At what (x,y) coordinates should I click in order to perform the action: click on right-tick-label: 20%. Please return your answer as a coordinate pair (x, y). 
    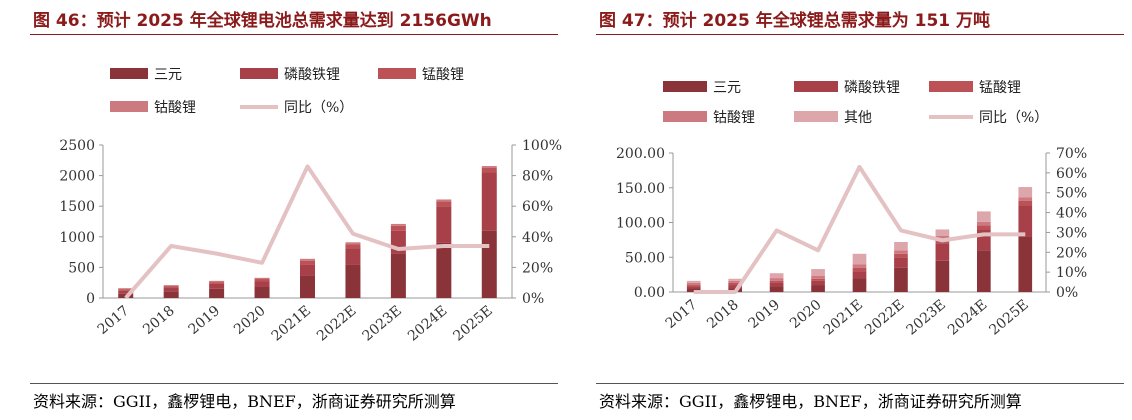
    Looking at the image, I should click on (1071, 253).